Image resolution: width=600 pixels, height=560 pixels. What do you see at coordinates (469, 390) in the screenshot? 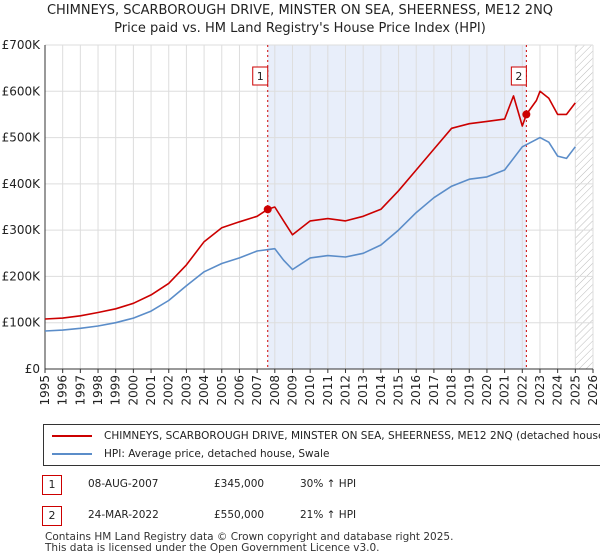
I see `x-tick-label: 2019` at bounding box center [469, 390].